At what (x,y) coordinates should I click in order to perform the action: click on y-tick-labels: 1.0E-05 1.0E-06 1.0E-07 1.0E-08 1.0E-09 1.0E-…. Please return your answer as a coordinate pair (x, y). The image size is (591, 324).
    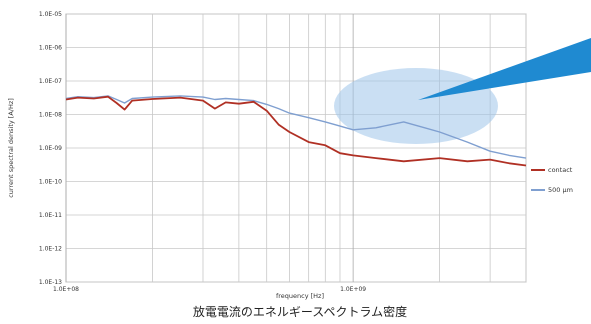
    Looking at the image, I should click on (50, 148).